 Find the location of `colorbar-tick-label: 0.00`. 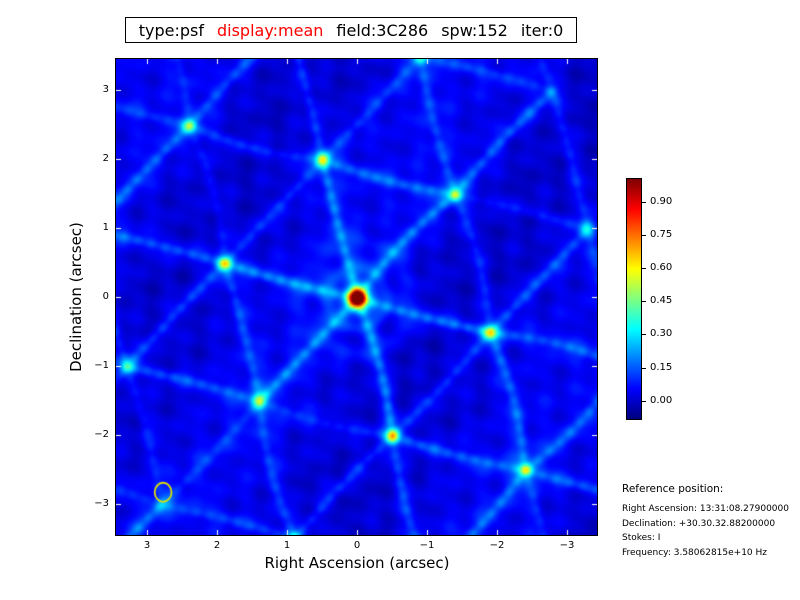

colorbar-tick-label: 0.00 is located at coordinates (661, 400).